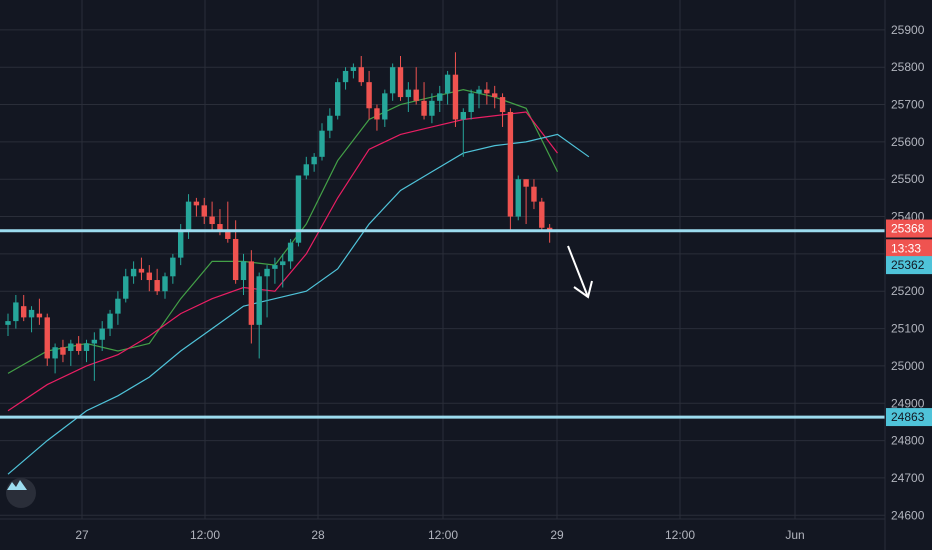 The height and width of the screenshot is (550, 932). I want to click on price-tag: 25368, so click(909, 228).